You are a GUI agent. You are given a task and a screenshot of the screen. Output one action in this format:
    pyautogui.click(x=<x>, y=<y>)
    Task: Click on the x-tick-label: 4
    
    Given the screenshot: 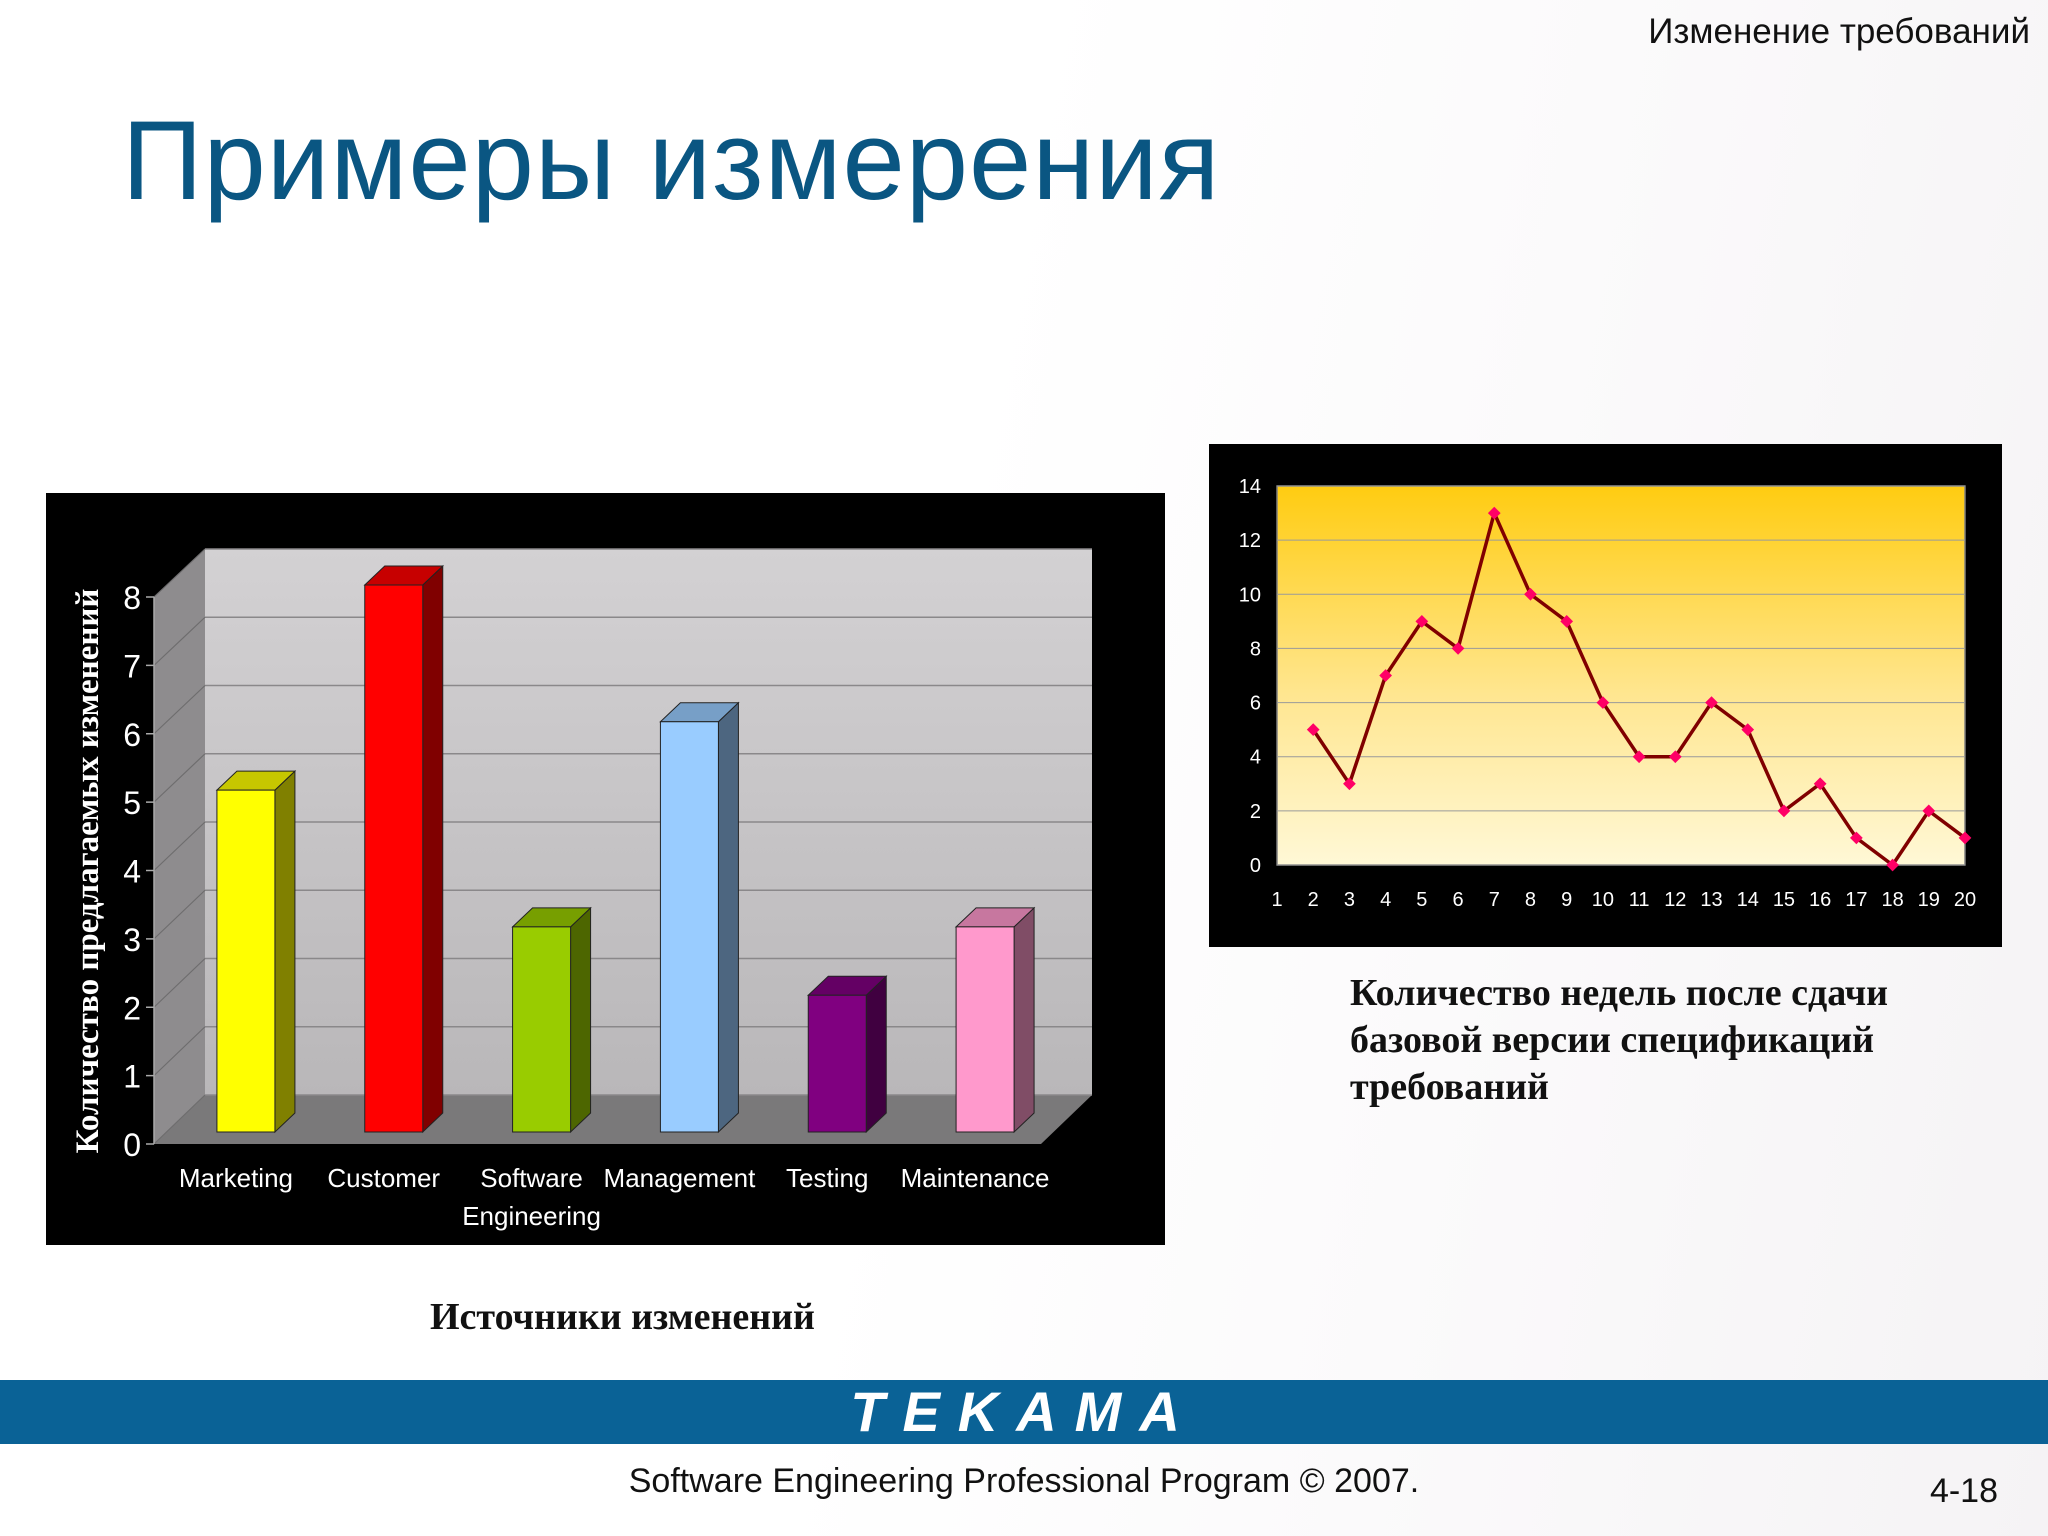 What is the action you would take?
    pyautogui.click(x=1385, y=900)
    